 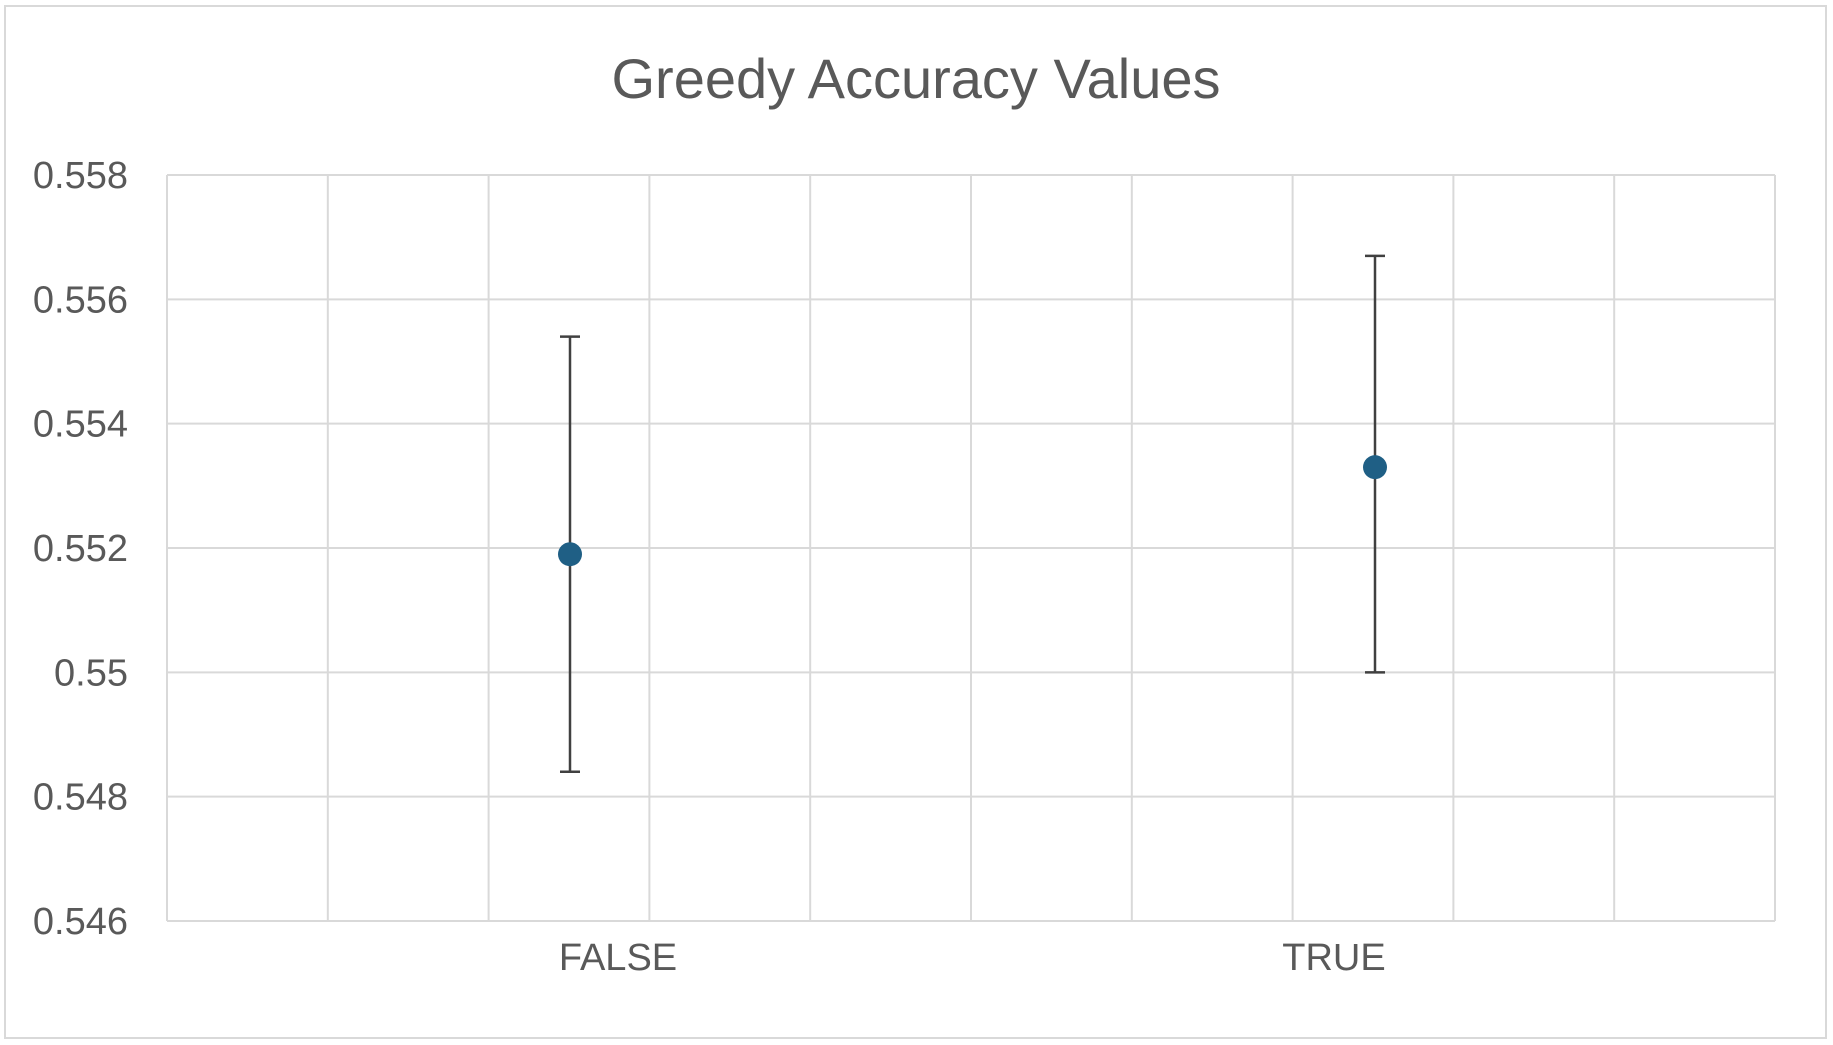 I want to click on y-tick-label: 0.546, so click(x=80, y=922).